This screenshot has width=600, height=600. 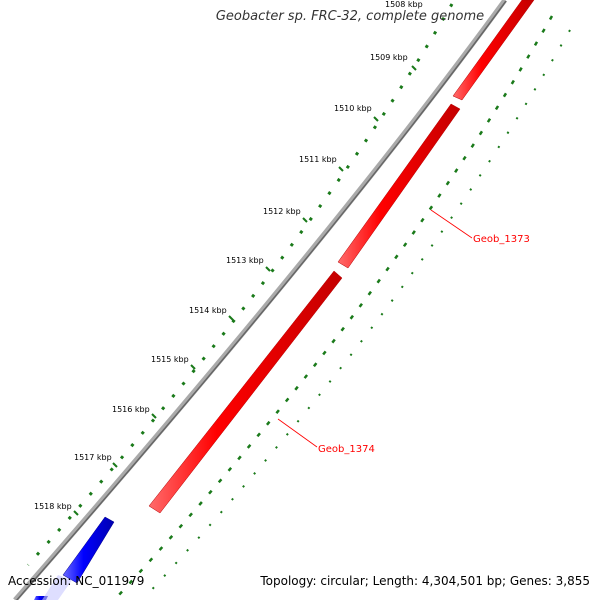 What do you see at coordinates (131, 409) in the screenshot?
I see `tick-label: 1516 kbp` at bounding box center [131, 409].